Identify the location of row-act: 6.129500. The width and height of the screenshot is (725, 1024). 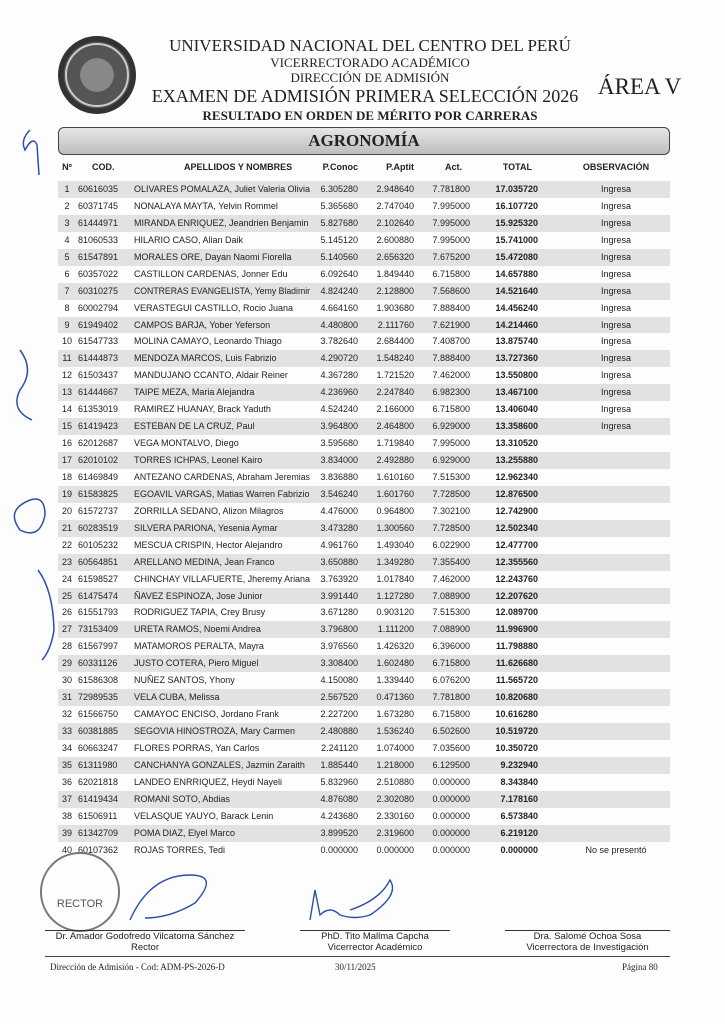
(451, 764).